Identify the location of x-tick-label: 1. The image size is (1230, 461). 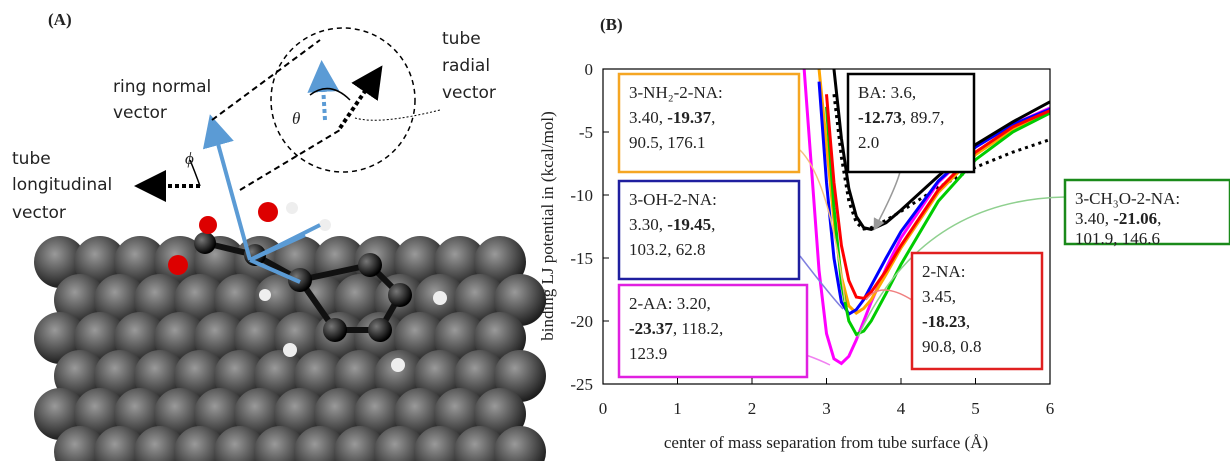
(677, 408).